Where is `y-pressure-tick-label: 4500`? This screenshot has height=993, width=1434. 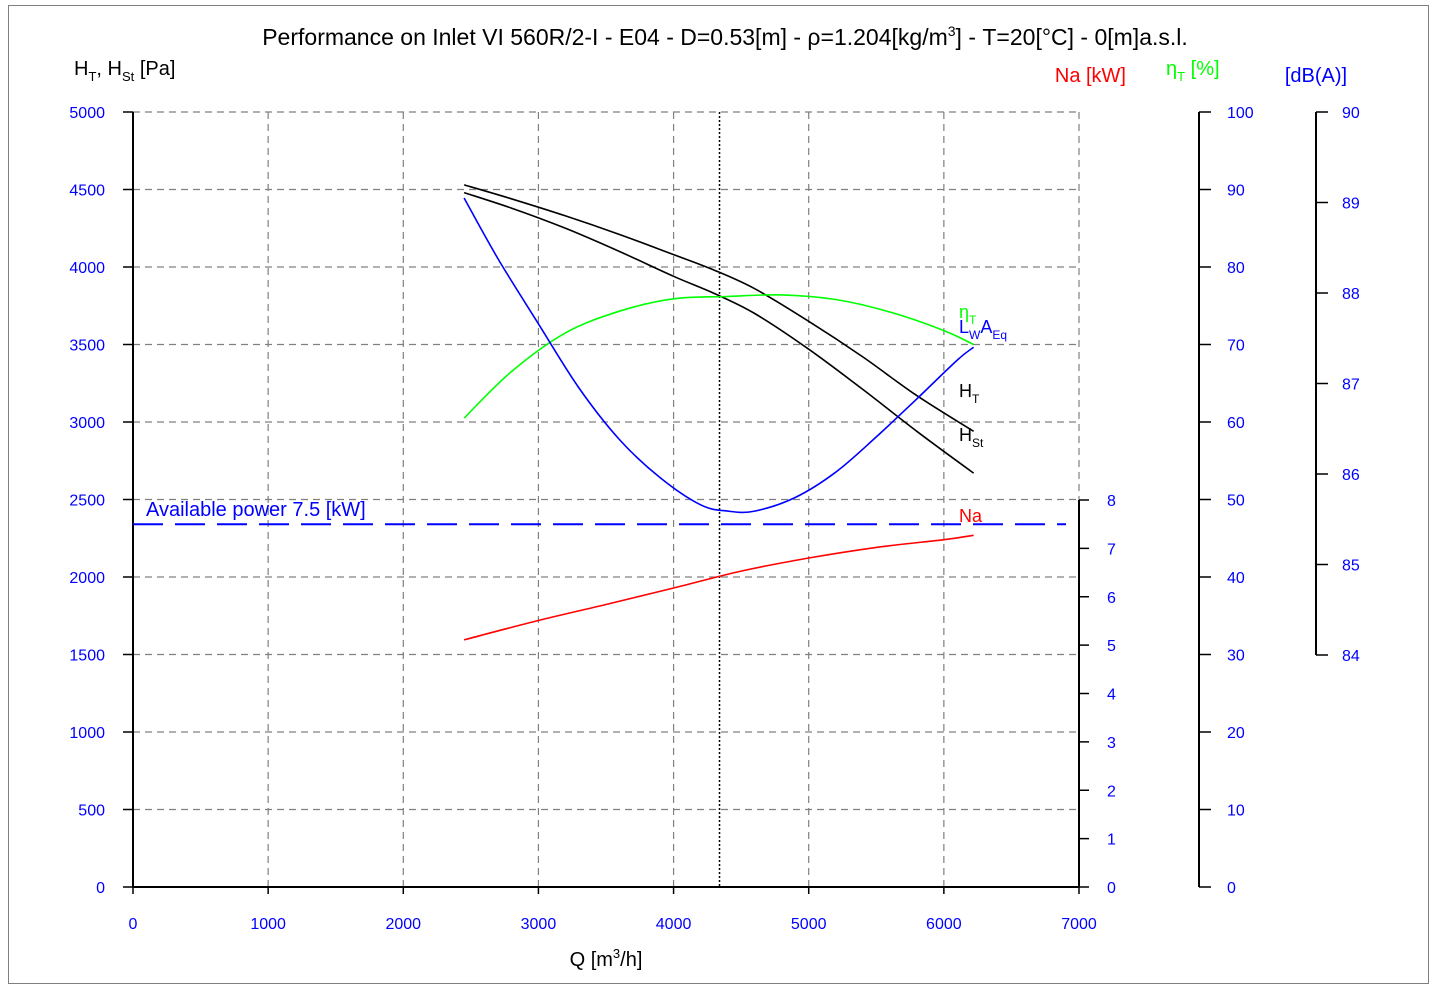
y-pressure-tick-label: 4500 is located at coordinates (87, 191).